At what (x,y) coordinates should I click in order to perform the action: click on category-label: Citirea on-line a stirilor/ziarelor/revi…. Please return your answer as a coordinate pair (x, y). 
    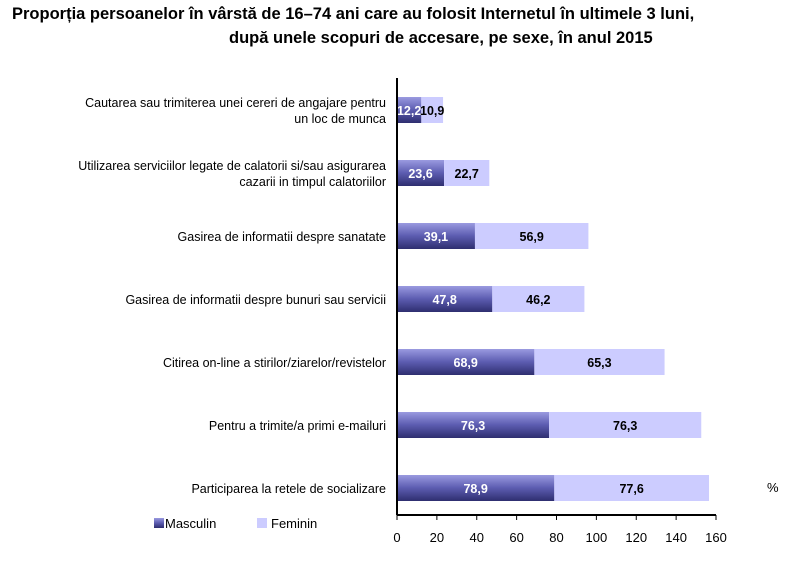
    Looking at the image, I should click on (274, 363).